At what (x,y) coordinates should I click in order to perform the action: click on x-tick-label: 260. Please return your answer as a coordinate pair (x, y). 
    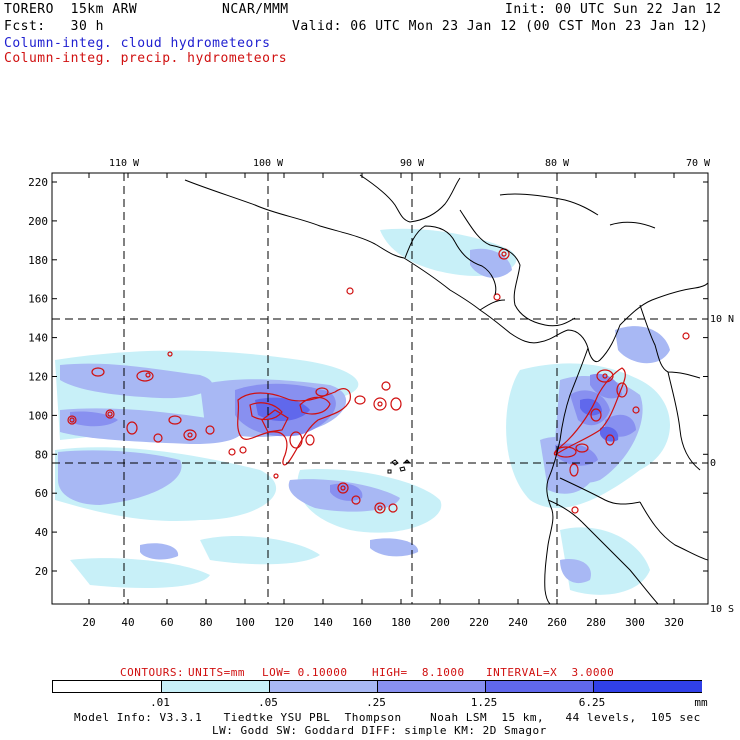
    Looking at the image, I should click on (557, 622).